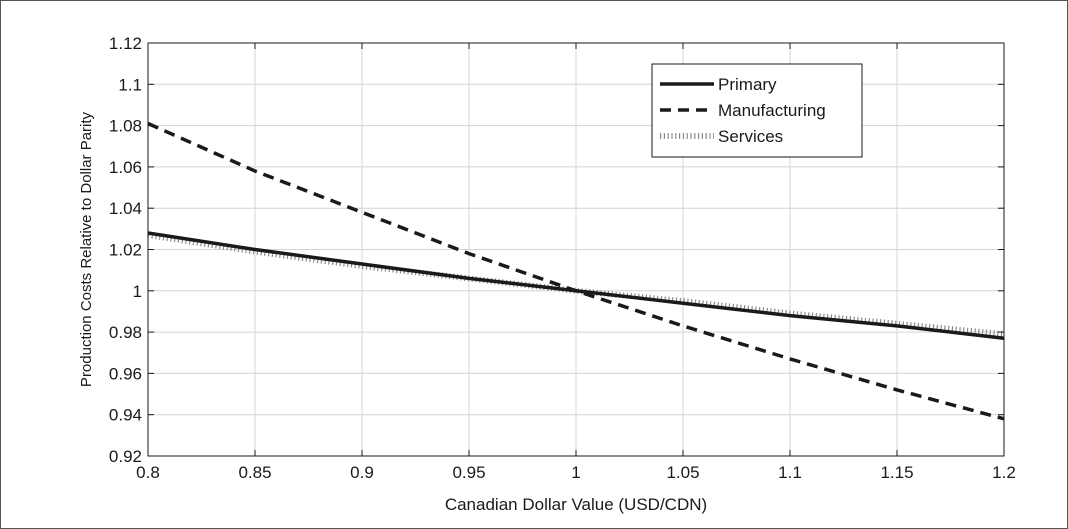  What do you see at coordinates (125, 126) in the screenshot?
I see `y-tick-label: 1.08` at bounding box center [125, 126].